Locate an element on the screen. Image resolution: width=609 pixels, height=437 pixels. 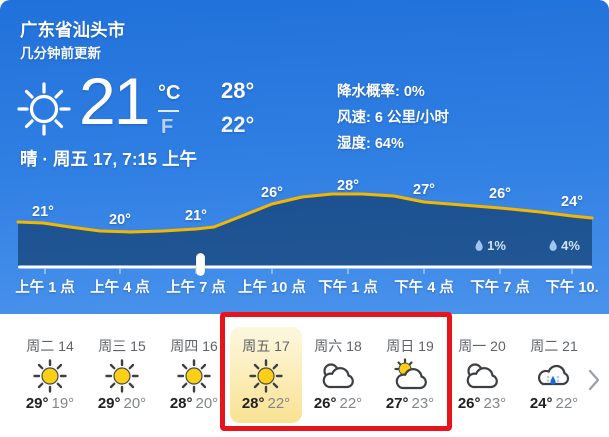
day-column: 周二 14 29° 19° is located at coordinates (50, 375).